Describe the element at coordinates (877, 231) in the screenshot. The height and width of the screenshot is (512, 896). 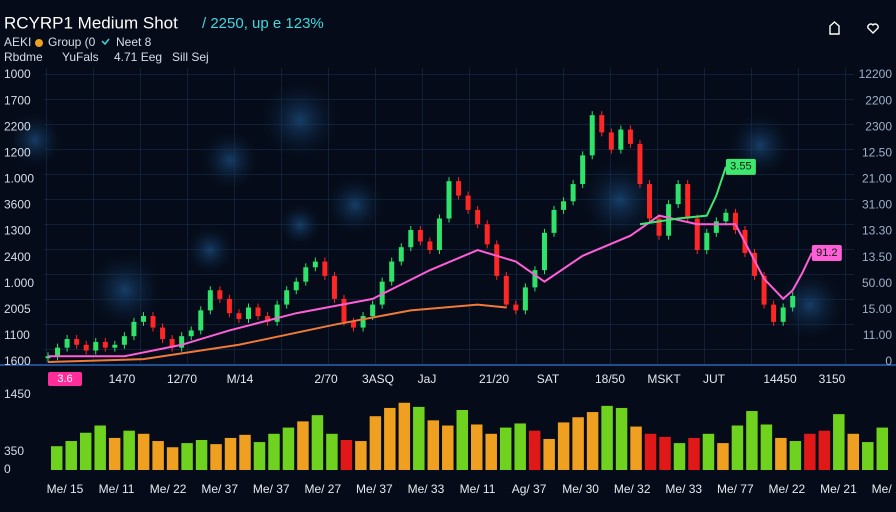
I see `y2-label: 13.30` at that location.